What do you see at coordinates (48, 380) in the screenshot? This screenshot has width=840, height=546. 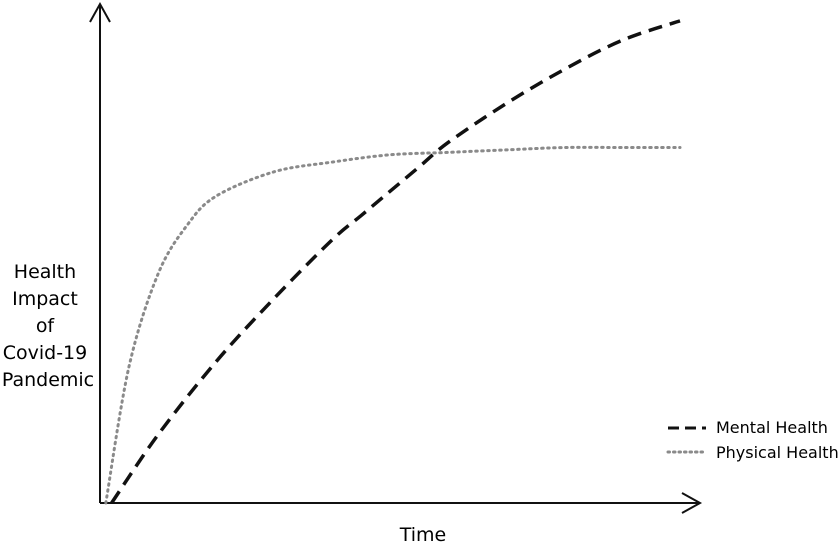 I see `y-axis-label-line-5: Pandemic` at bounding box center [48, 380].